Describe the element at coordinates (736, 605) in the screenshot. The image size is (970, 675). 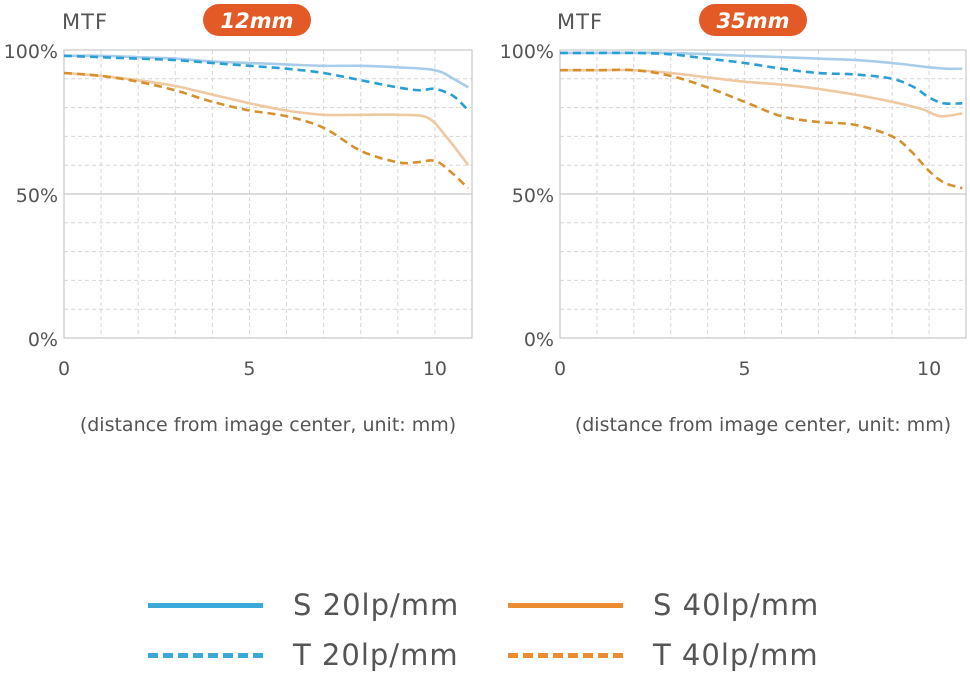
I see `legend-label-s40: S 40lp/mm` at that location.